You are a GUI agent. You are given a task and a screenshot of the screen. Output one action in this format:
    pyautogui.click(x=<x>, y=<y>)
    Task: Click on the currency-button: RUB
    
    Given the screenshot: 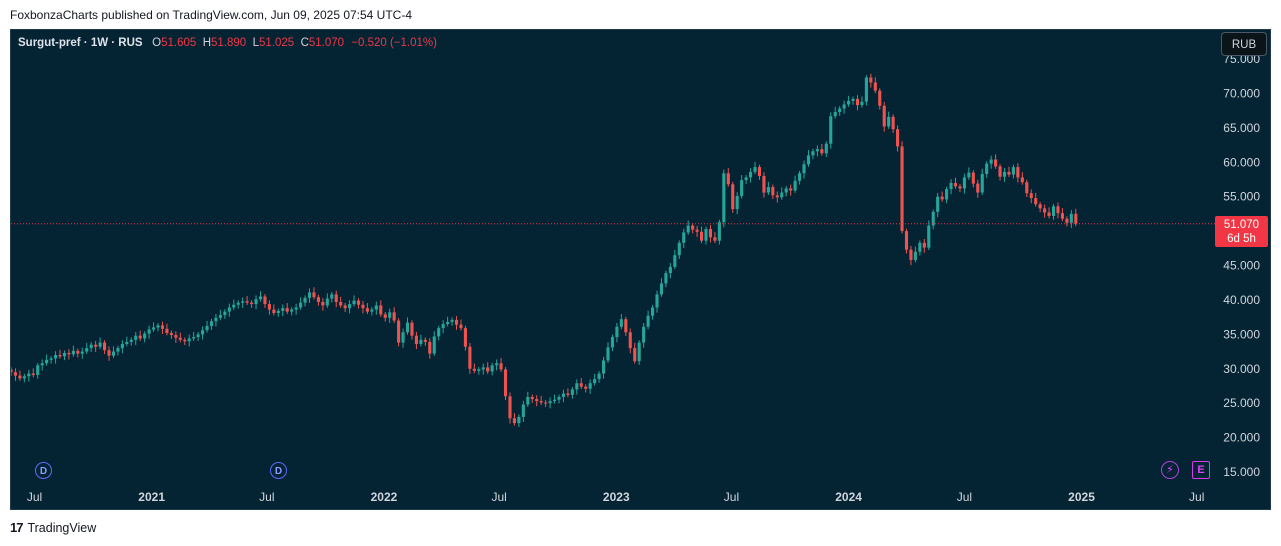 What is the action you would take?
    pyautogui.click(x=1244, y=44)
    